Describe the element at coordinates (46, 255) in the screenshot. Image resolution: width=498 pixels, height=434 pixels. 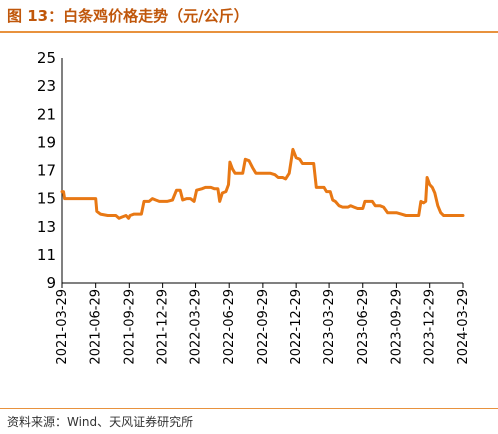
I see `y-tick-label: 11` at that location.